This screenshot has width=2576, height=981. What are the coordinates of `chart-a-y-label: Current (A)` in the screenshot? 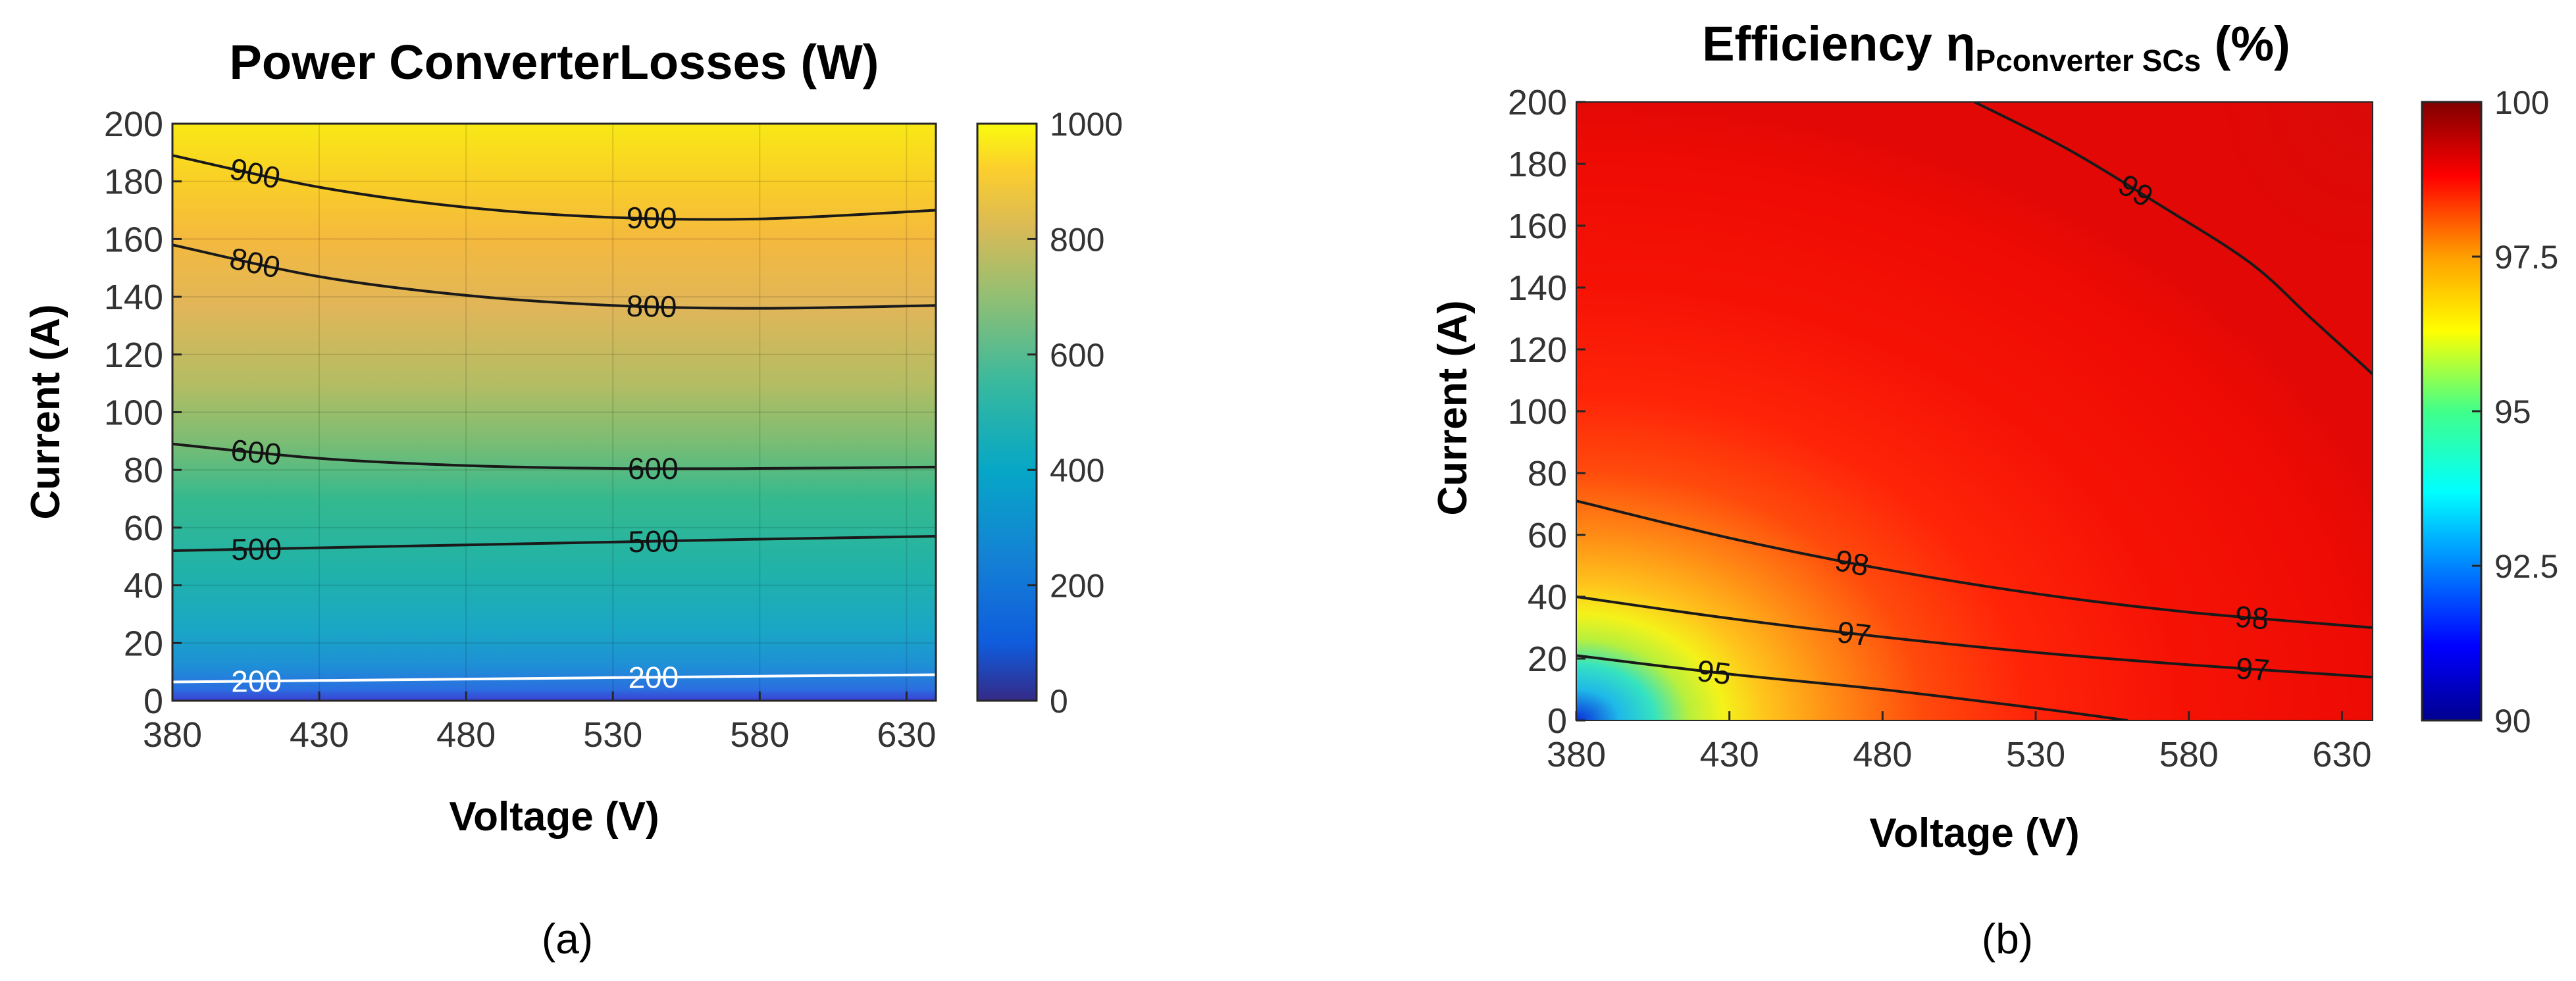 It's located at (45, 411).